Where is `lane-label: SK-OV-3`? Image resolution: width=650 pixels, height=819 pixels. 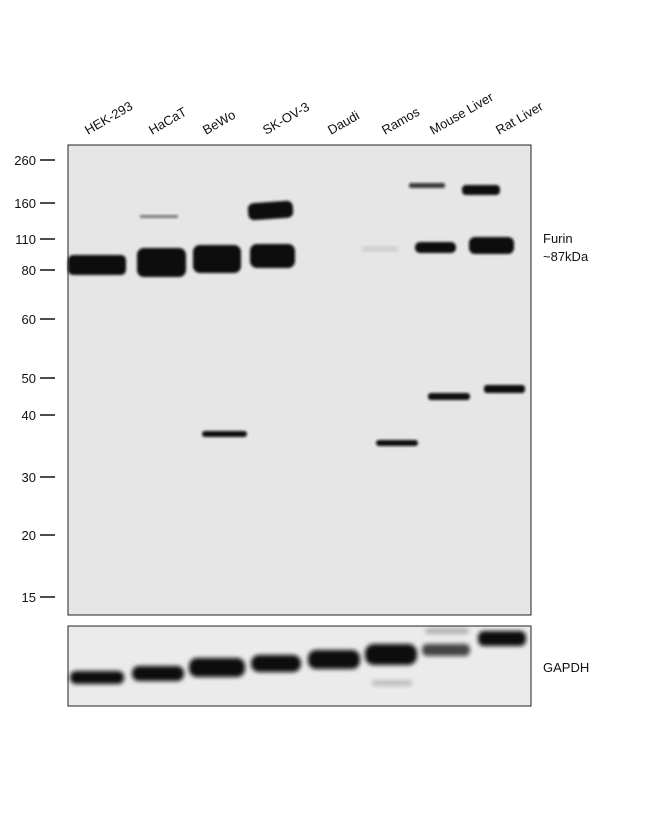
lane-label: SK-OV-3 is located at coordinates (286, 118).